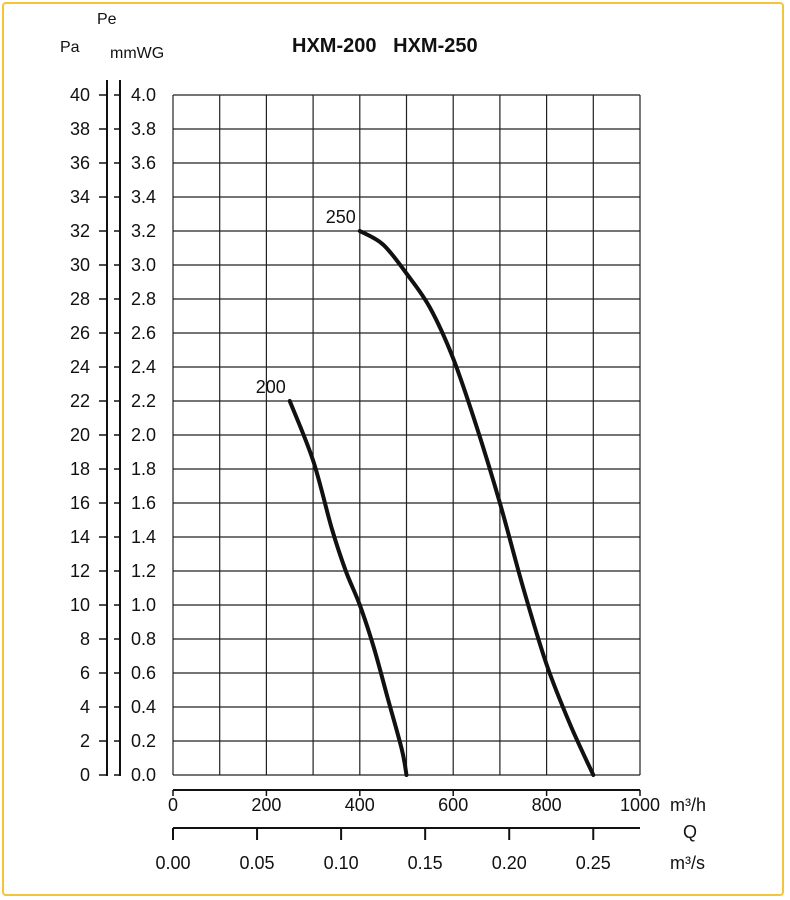  I want to click on y-tick-label-pa: 14, so click(80, 537).